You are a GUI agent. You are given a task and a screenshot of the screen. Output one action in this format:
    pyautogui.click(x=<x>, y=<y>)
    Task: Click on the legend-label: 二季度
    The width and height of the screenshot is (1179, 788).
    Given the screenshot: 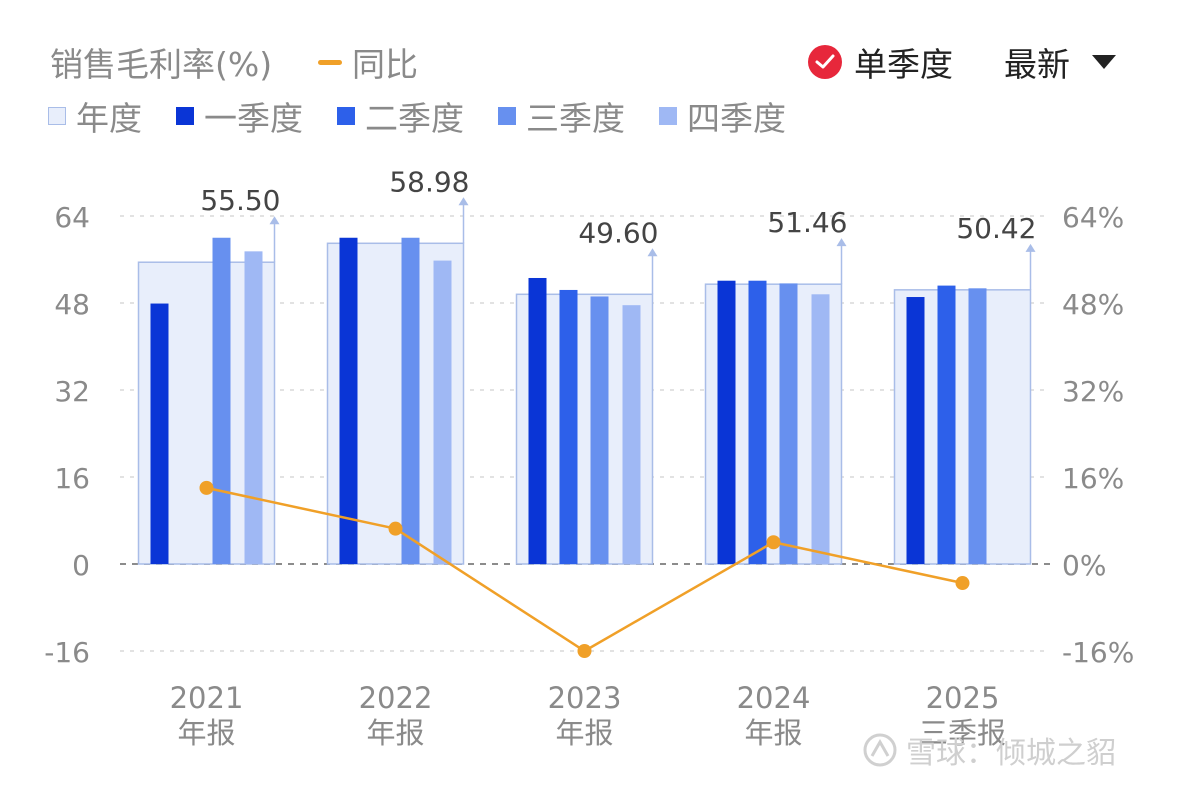 What is the action you would take?
    pyautogui.click(x=414, y=118)
    